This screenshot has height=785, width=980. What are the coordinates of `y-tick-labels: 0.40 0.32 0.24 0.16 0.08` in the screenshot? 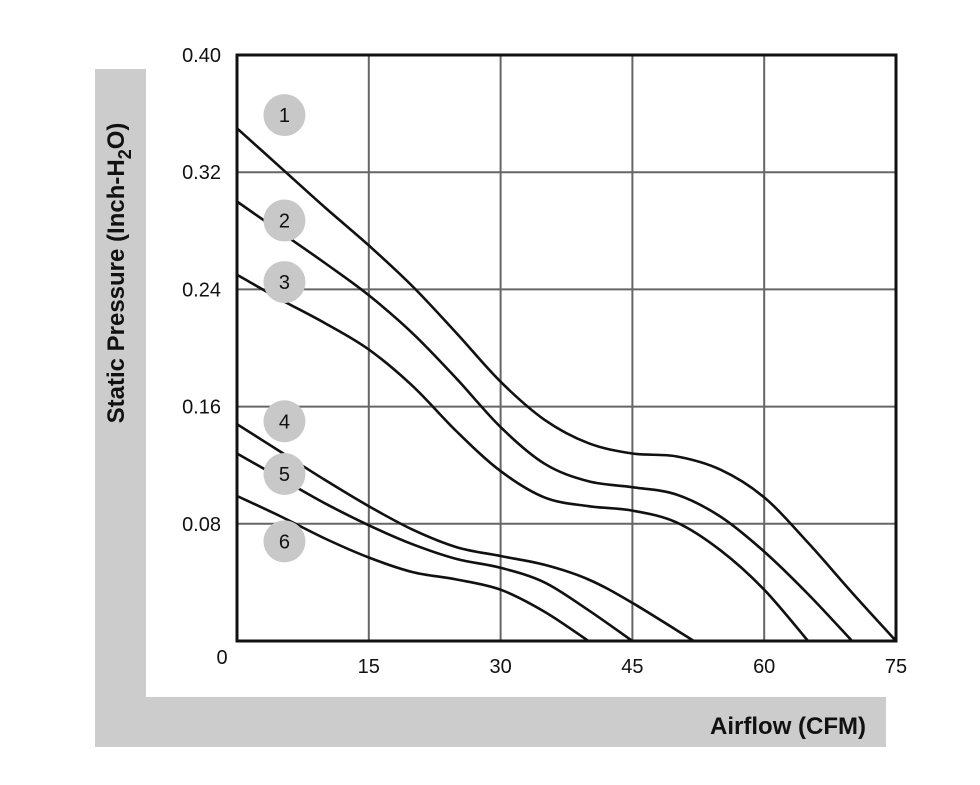 It's located at (201, 290).